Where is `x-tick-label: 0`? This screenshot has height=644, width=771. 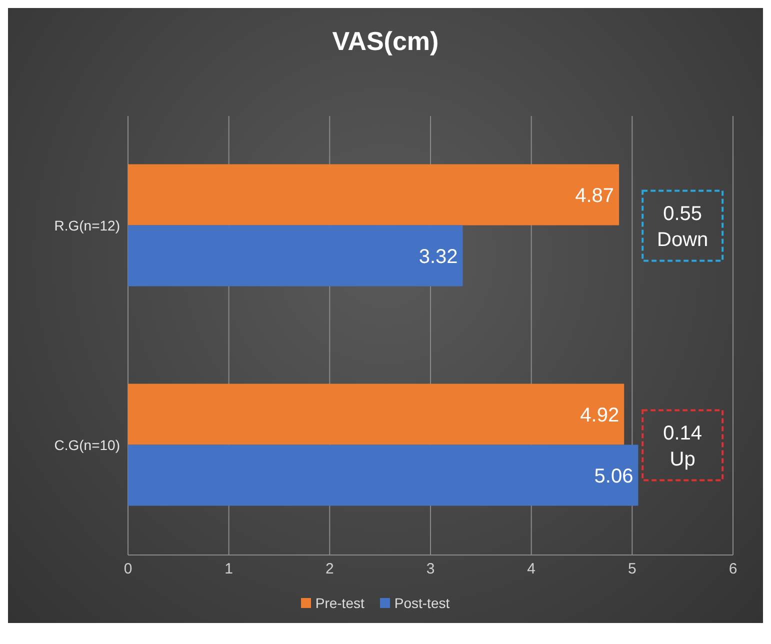 x-tick-label: 0 is located at coordinates (128, 569).